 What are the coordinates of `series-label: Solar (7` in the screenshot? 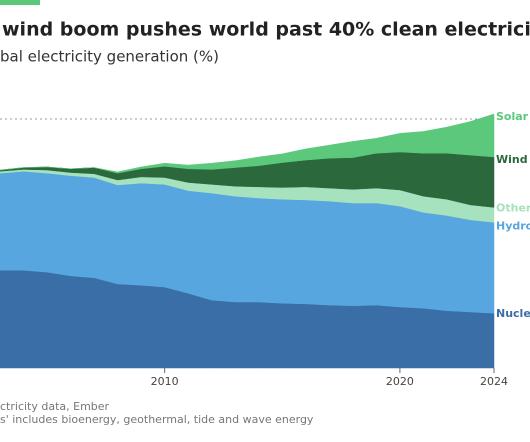 It's located at (513, 116).